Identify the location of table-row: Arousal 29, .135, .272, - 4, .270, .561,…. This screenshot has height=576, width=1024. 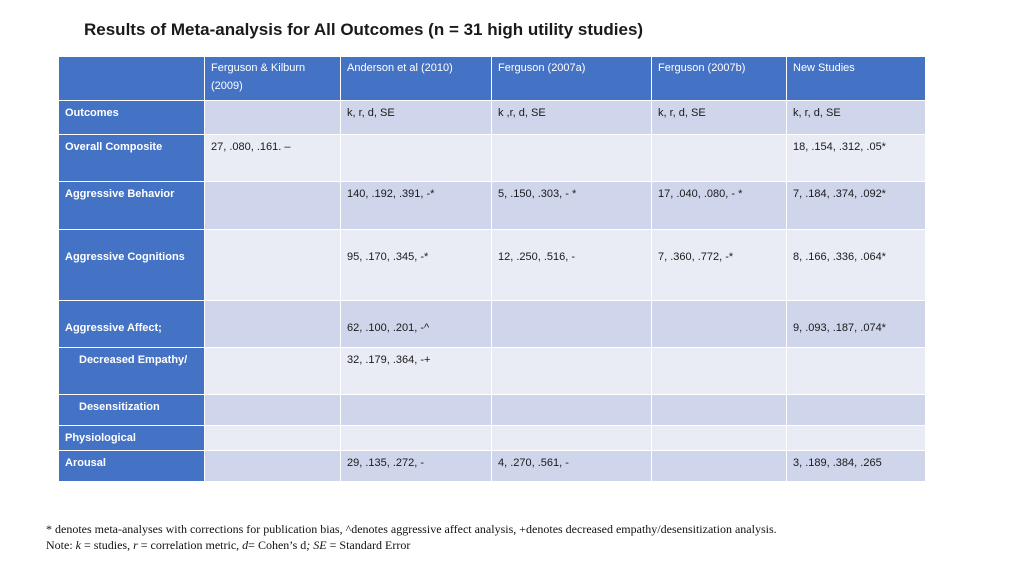
(492, 466).